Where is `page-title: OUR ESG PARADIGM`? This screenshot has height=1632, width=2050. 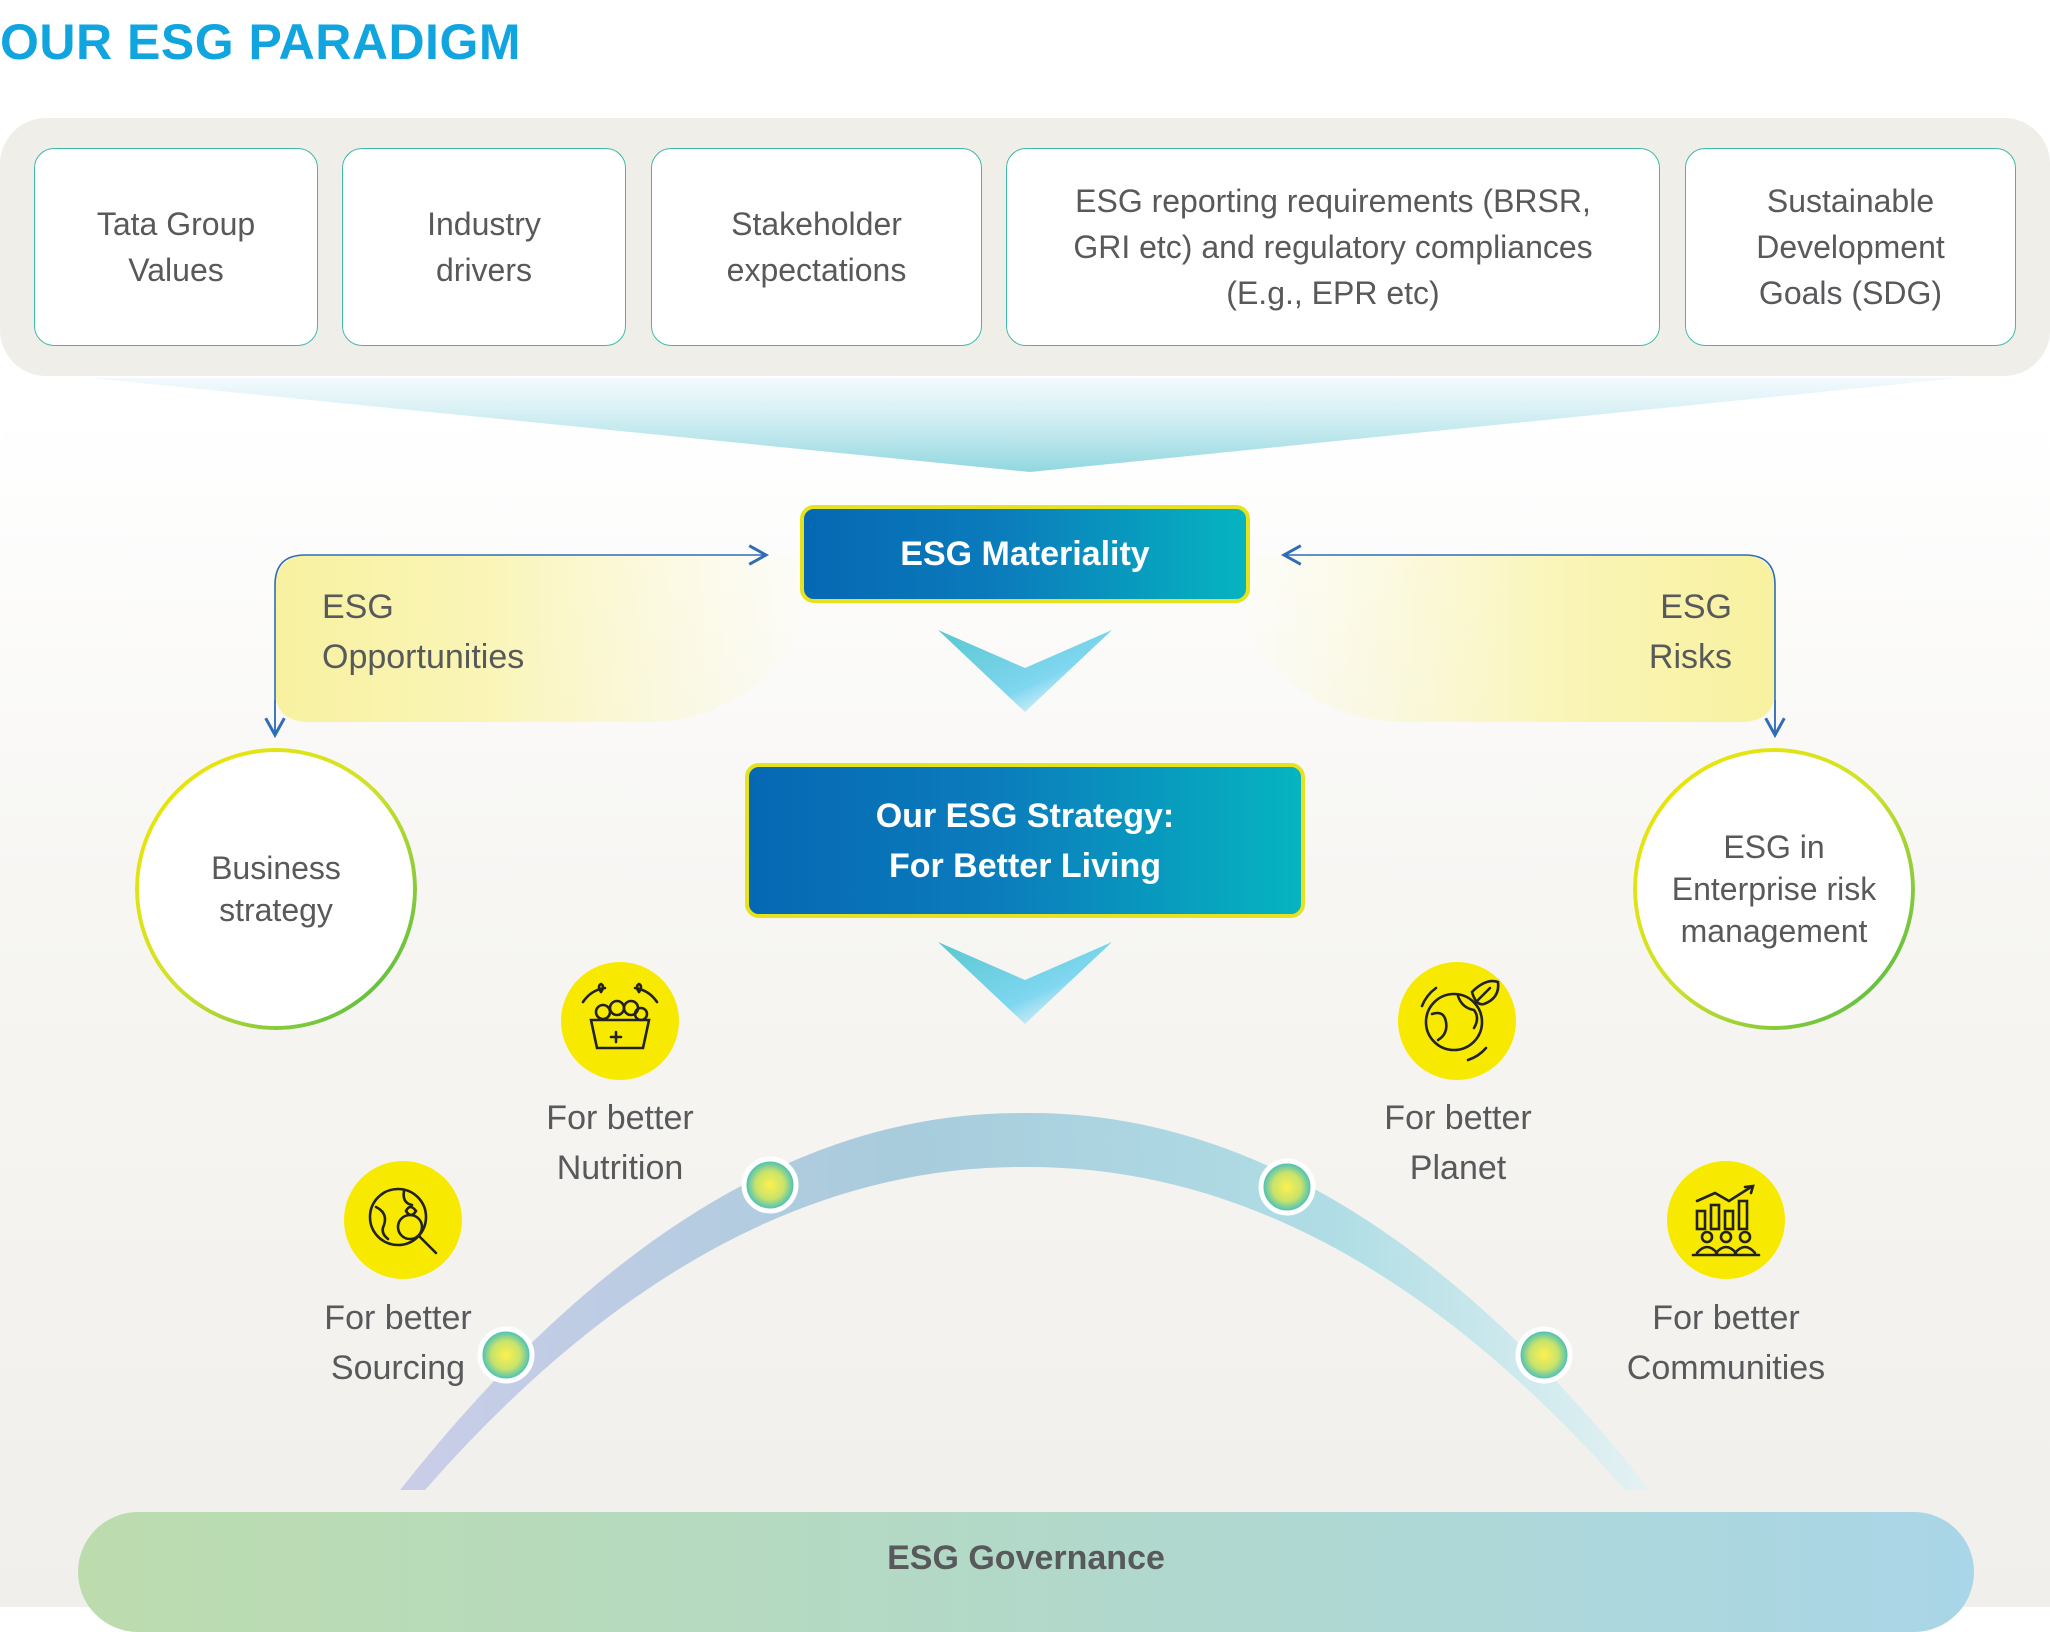 page-title: OUR ESG PARADIGM is located at coordinates (260, 42).